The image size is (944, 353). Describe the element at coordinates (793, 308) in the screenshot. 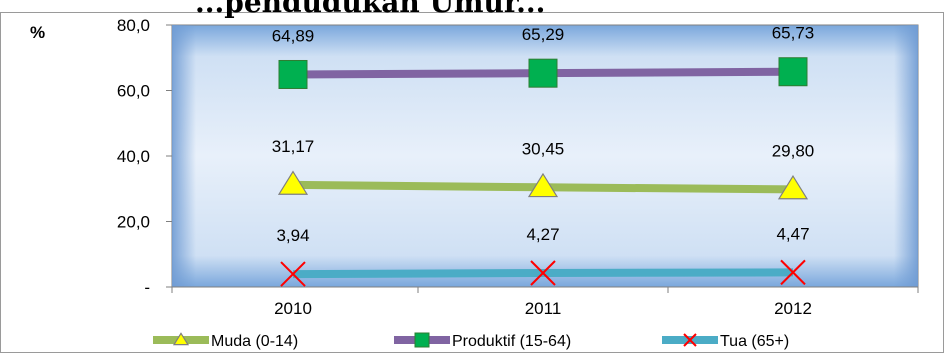

I see `x-tick-label: 2012` at that location.